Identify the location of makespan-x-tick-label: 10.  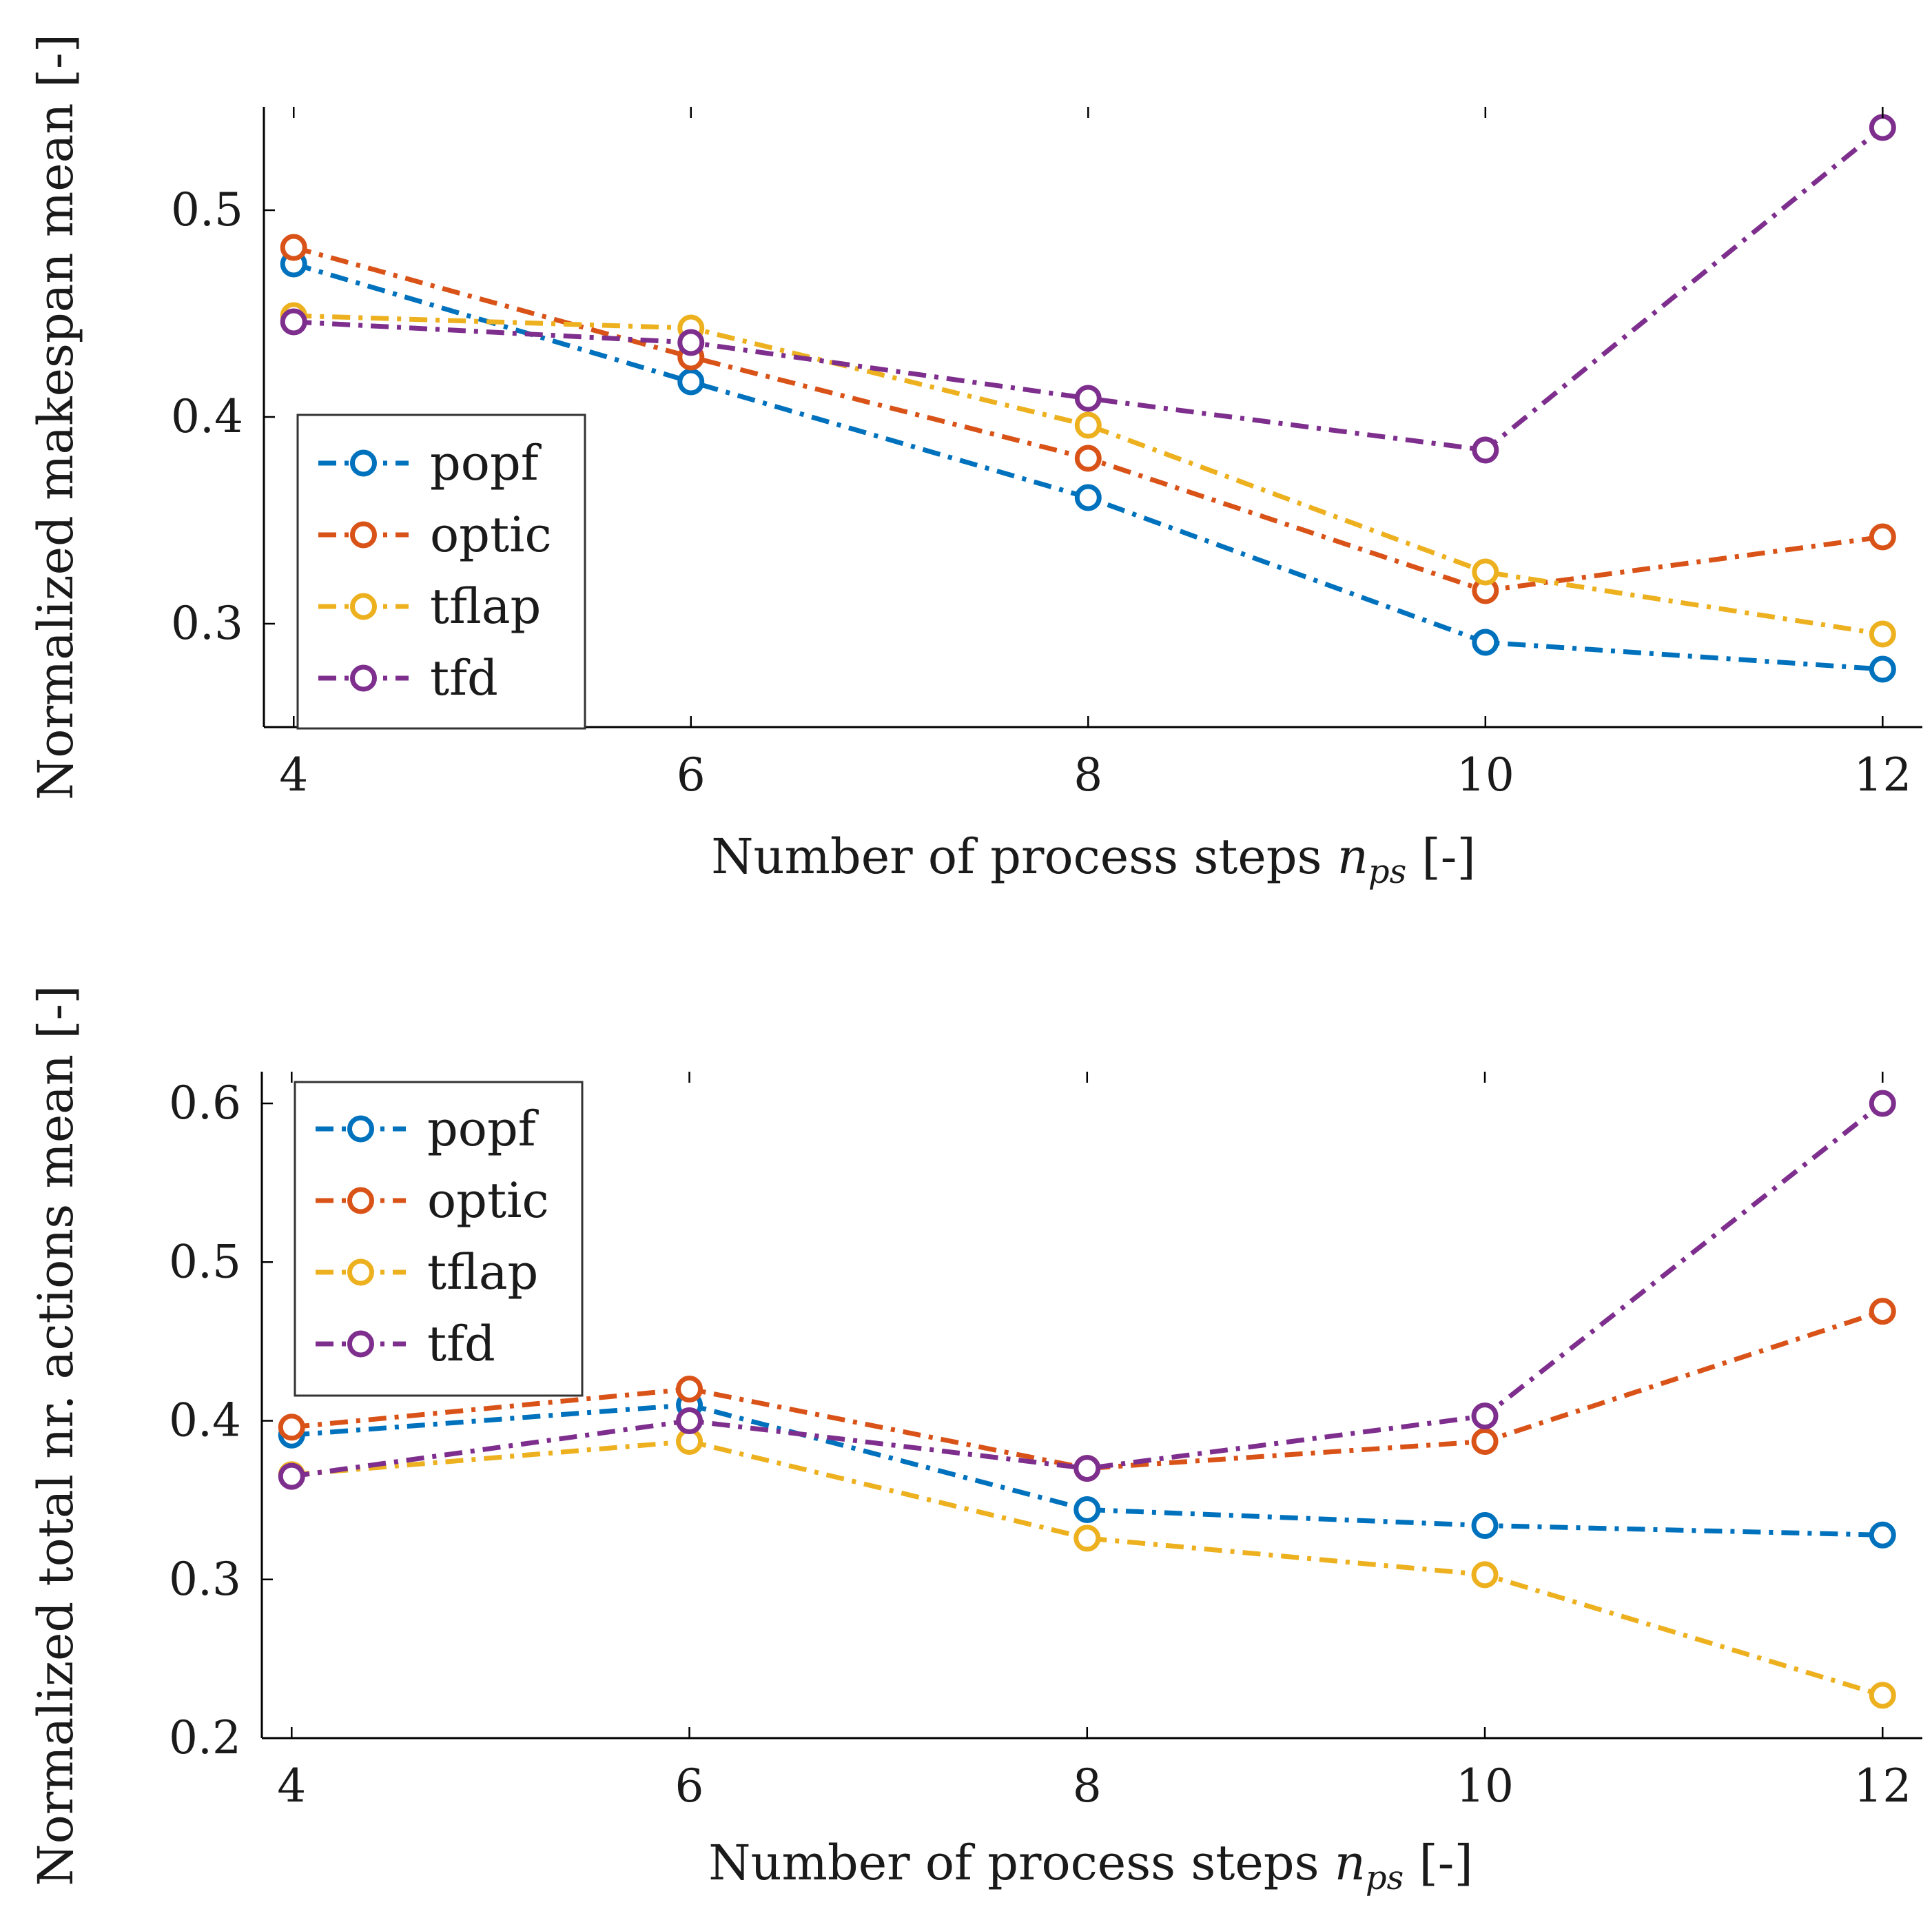
(1485, 775).